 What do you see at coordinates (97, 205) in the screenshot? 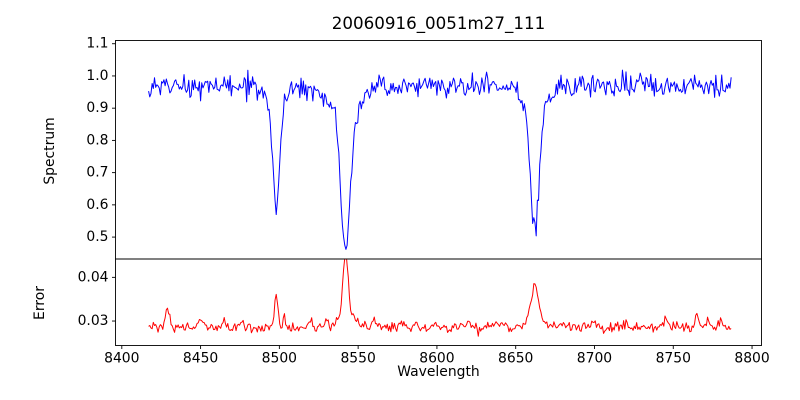
I see `spectrum-y-tick-label: 0.6` at bounding box center [97, 205].